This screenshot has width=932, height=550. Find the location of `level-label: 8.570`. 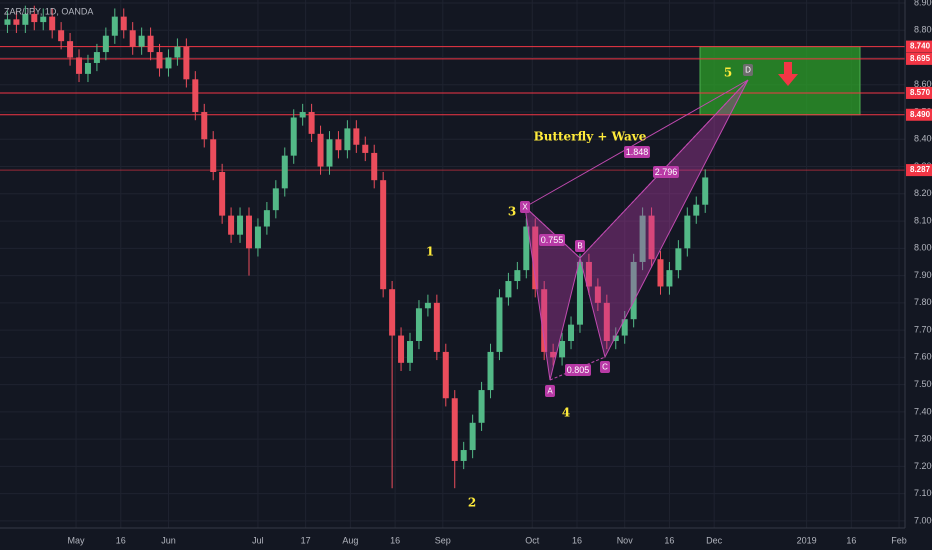

level-label: 8.570 is located at coordinates (920, 92).